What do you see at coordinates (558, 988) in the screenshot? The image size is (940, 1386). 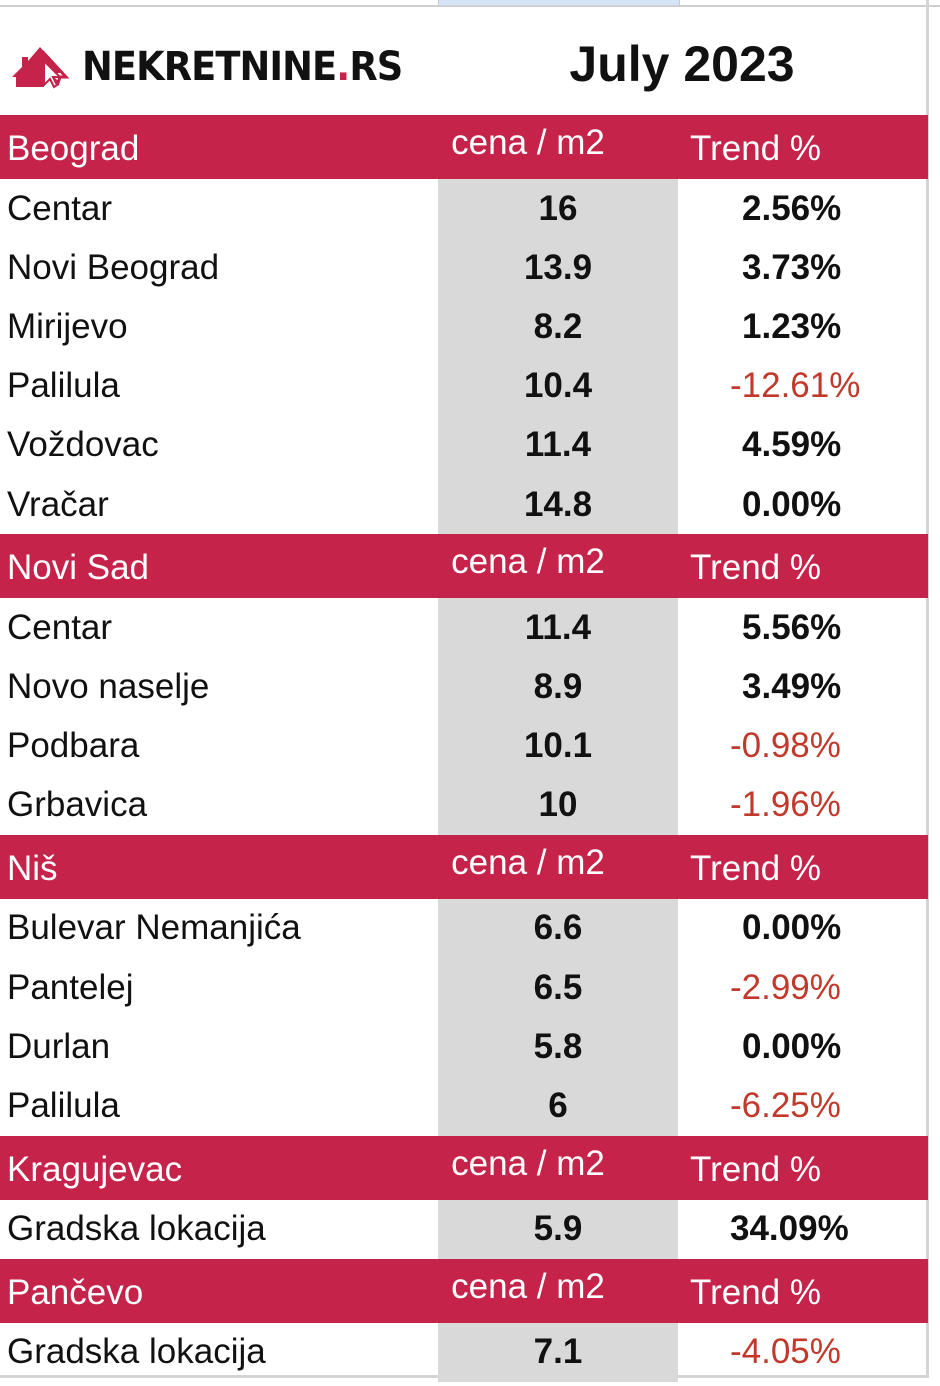 I see `price-value: 6.5` at bounding box center [558, 988].